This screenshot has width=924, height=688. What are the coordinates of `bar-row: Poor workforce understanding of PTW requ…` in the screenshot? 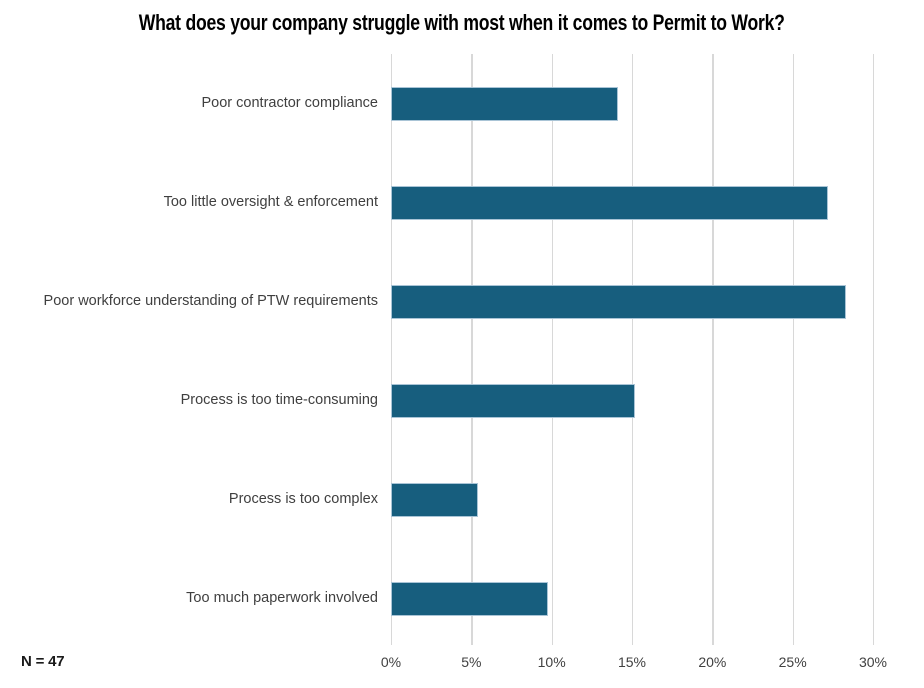 It's located at (462, 301).